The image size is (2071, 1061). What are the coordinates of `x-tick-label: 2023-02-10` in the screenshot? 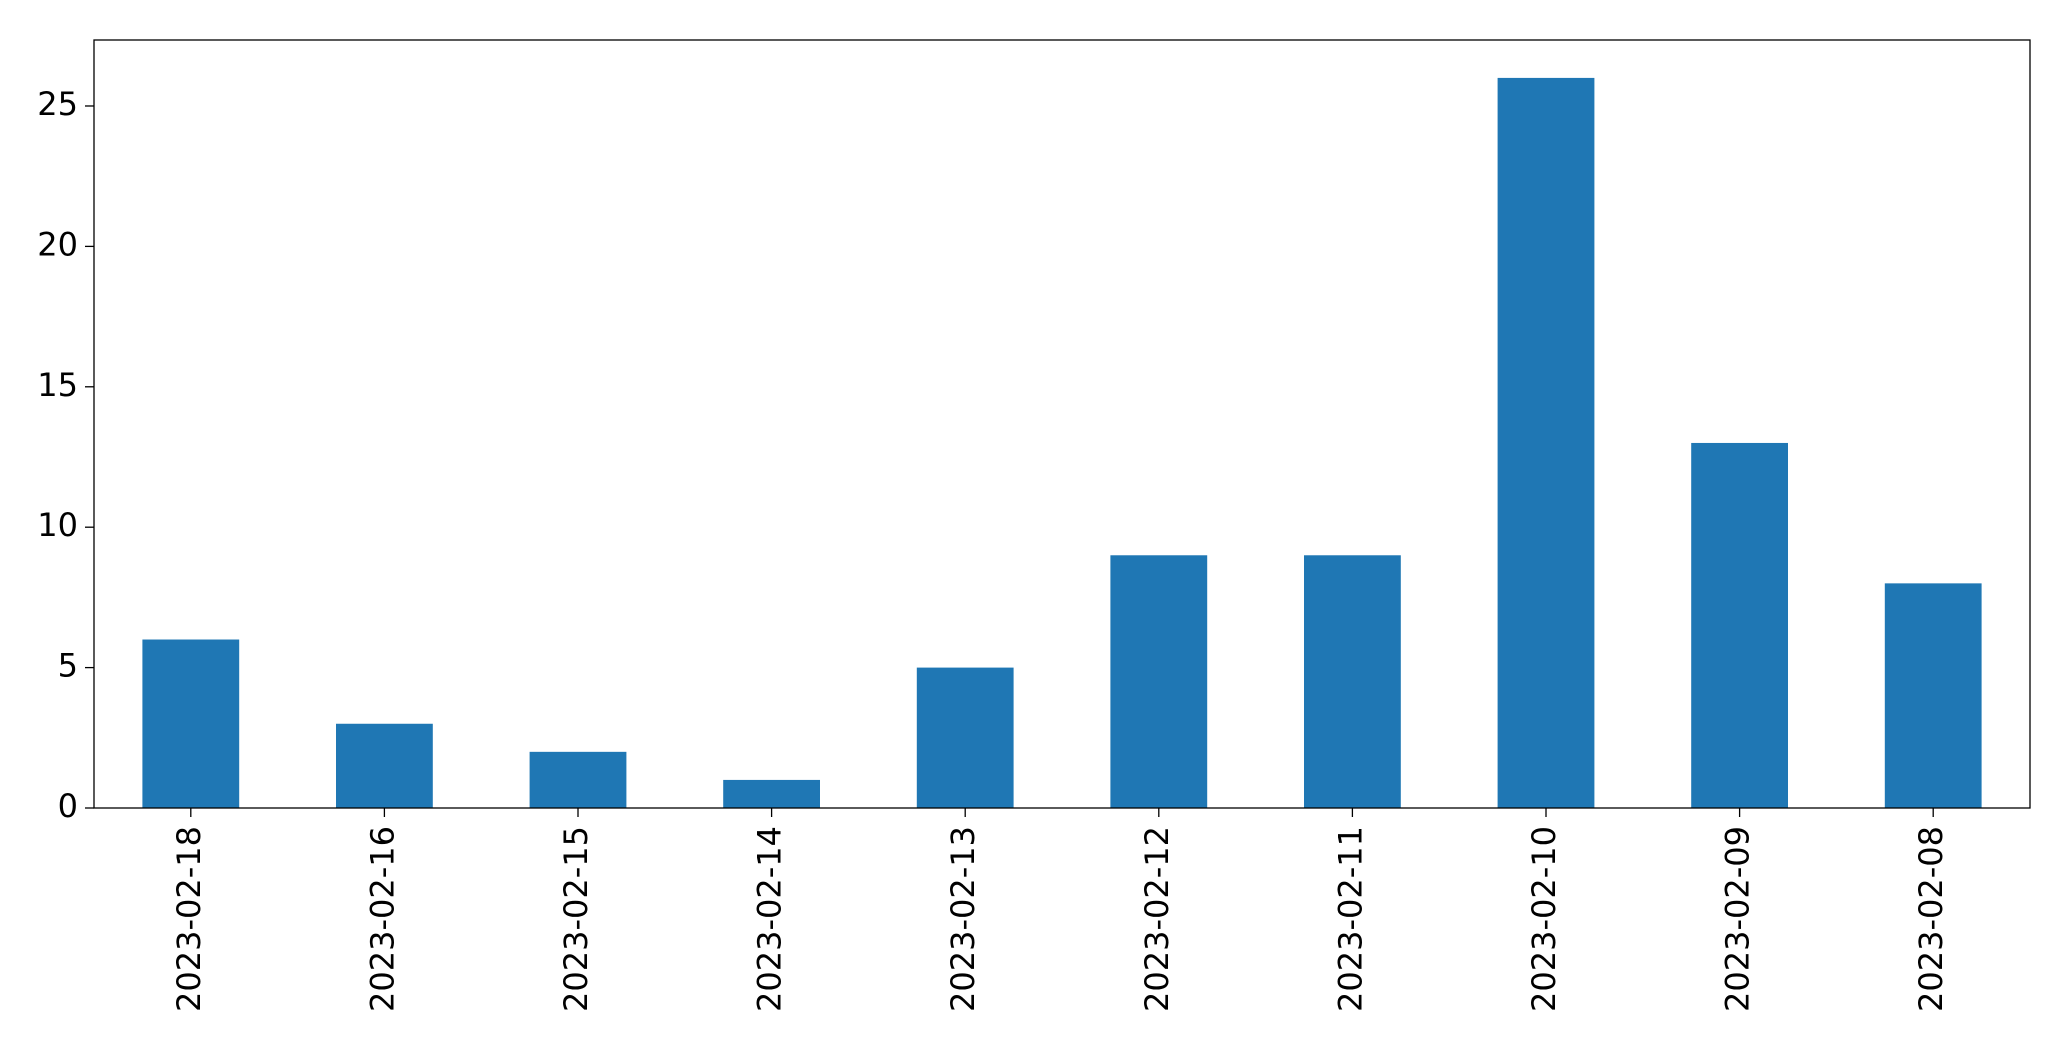 It's located at (1544, 919).